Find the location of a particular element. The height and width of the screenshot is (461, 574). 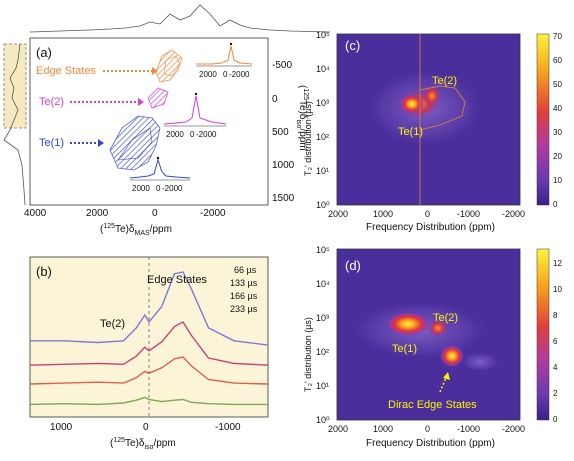

tick-label: 4000 is located at coordinates (35, 213).